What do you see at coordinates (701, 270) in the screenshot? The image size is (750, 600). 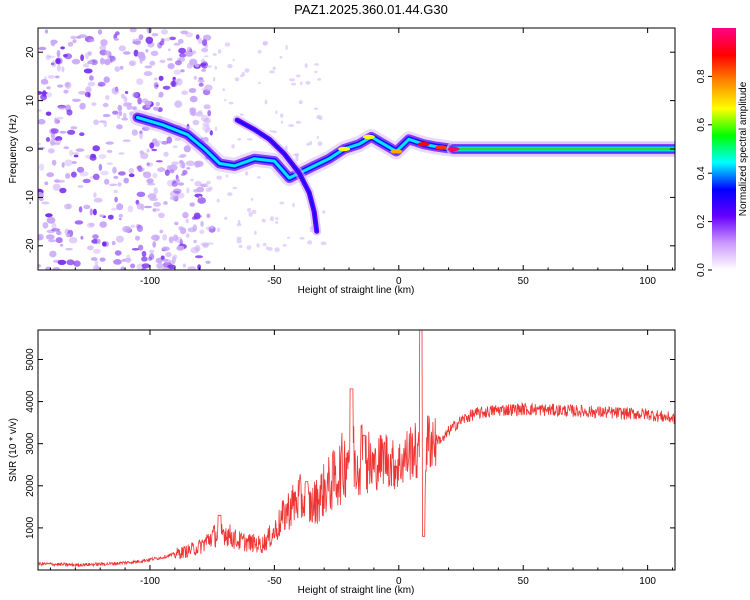 I see `colorbar-tick-label: 0.0` at bounding box center [701, 270].